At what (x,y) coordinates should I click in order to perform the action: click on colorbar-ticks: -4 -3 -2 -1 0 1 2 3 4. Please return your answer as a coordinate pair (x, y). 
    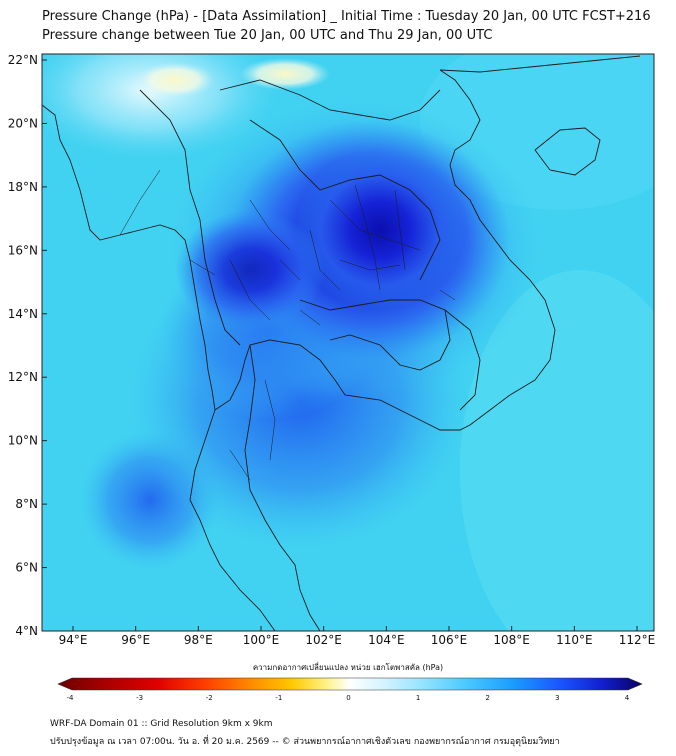
    Looking at the image, I should click on (348, 697).